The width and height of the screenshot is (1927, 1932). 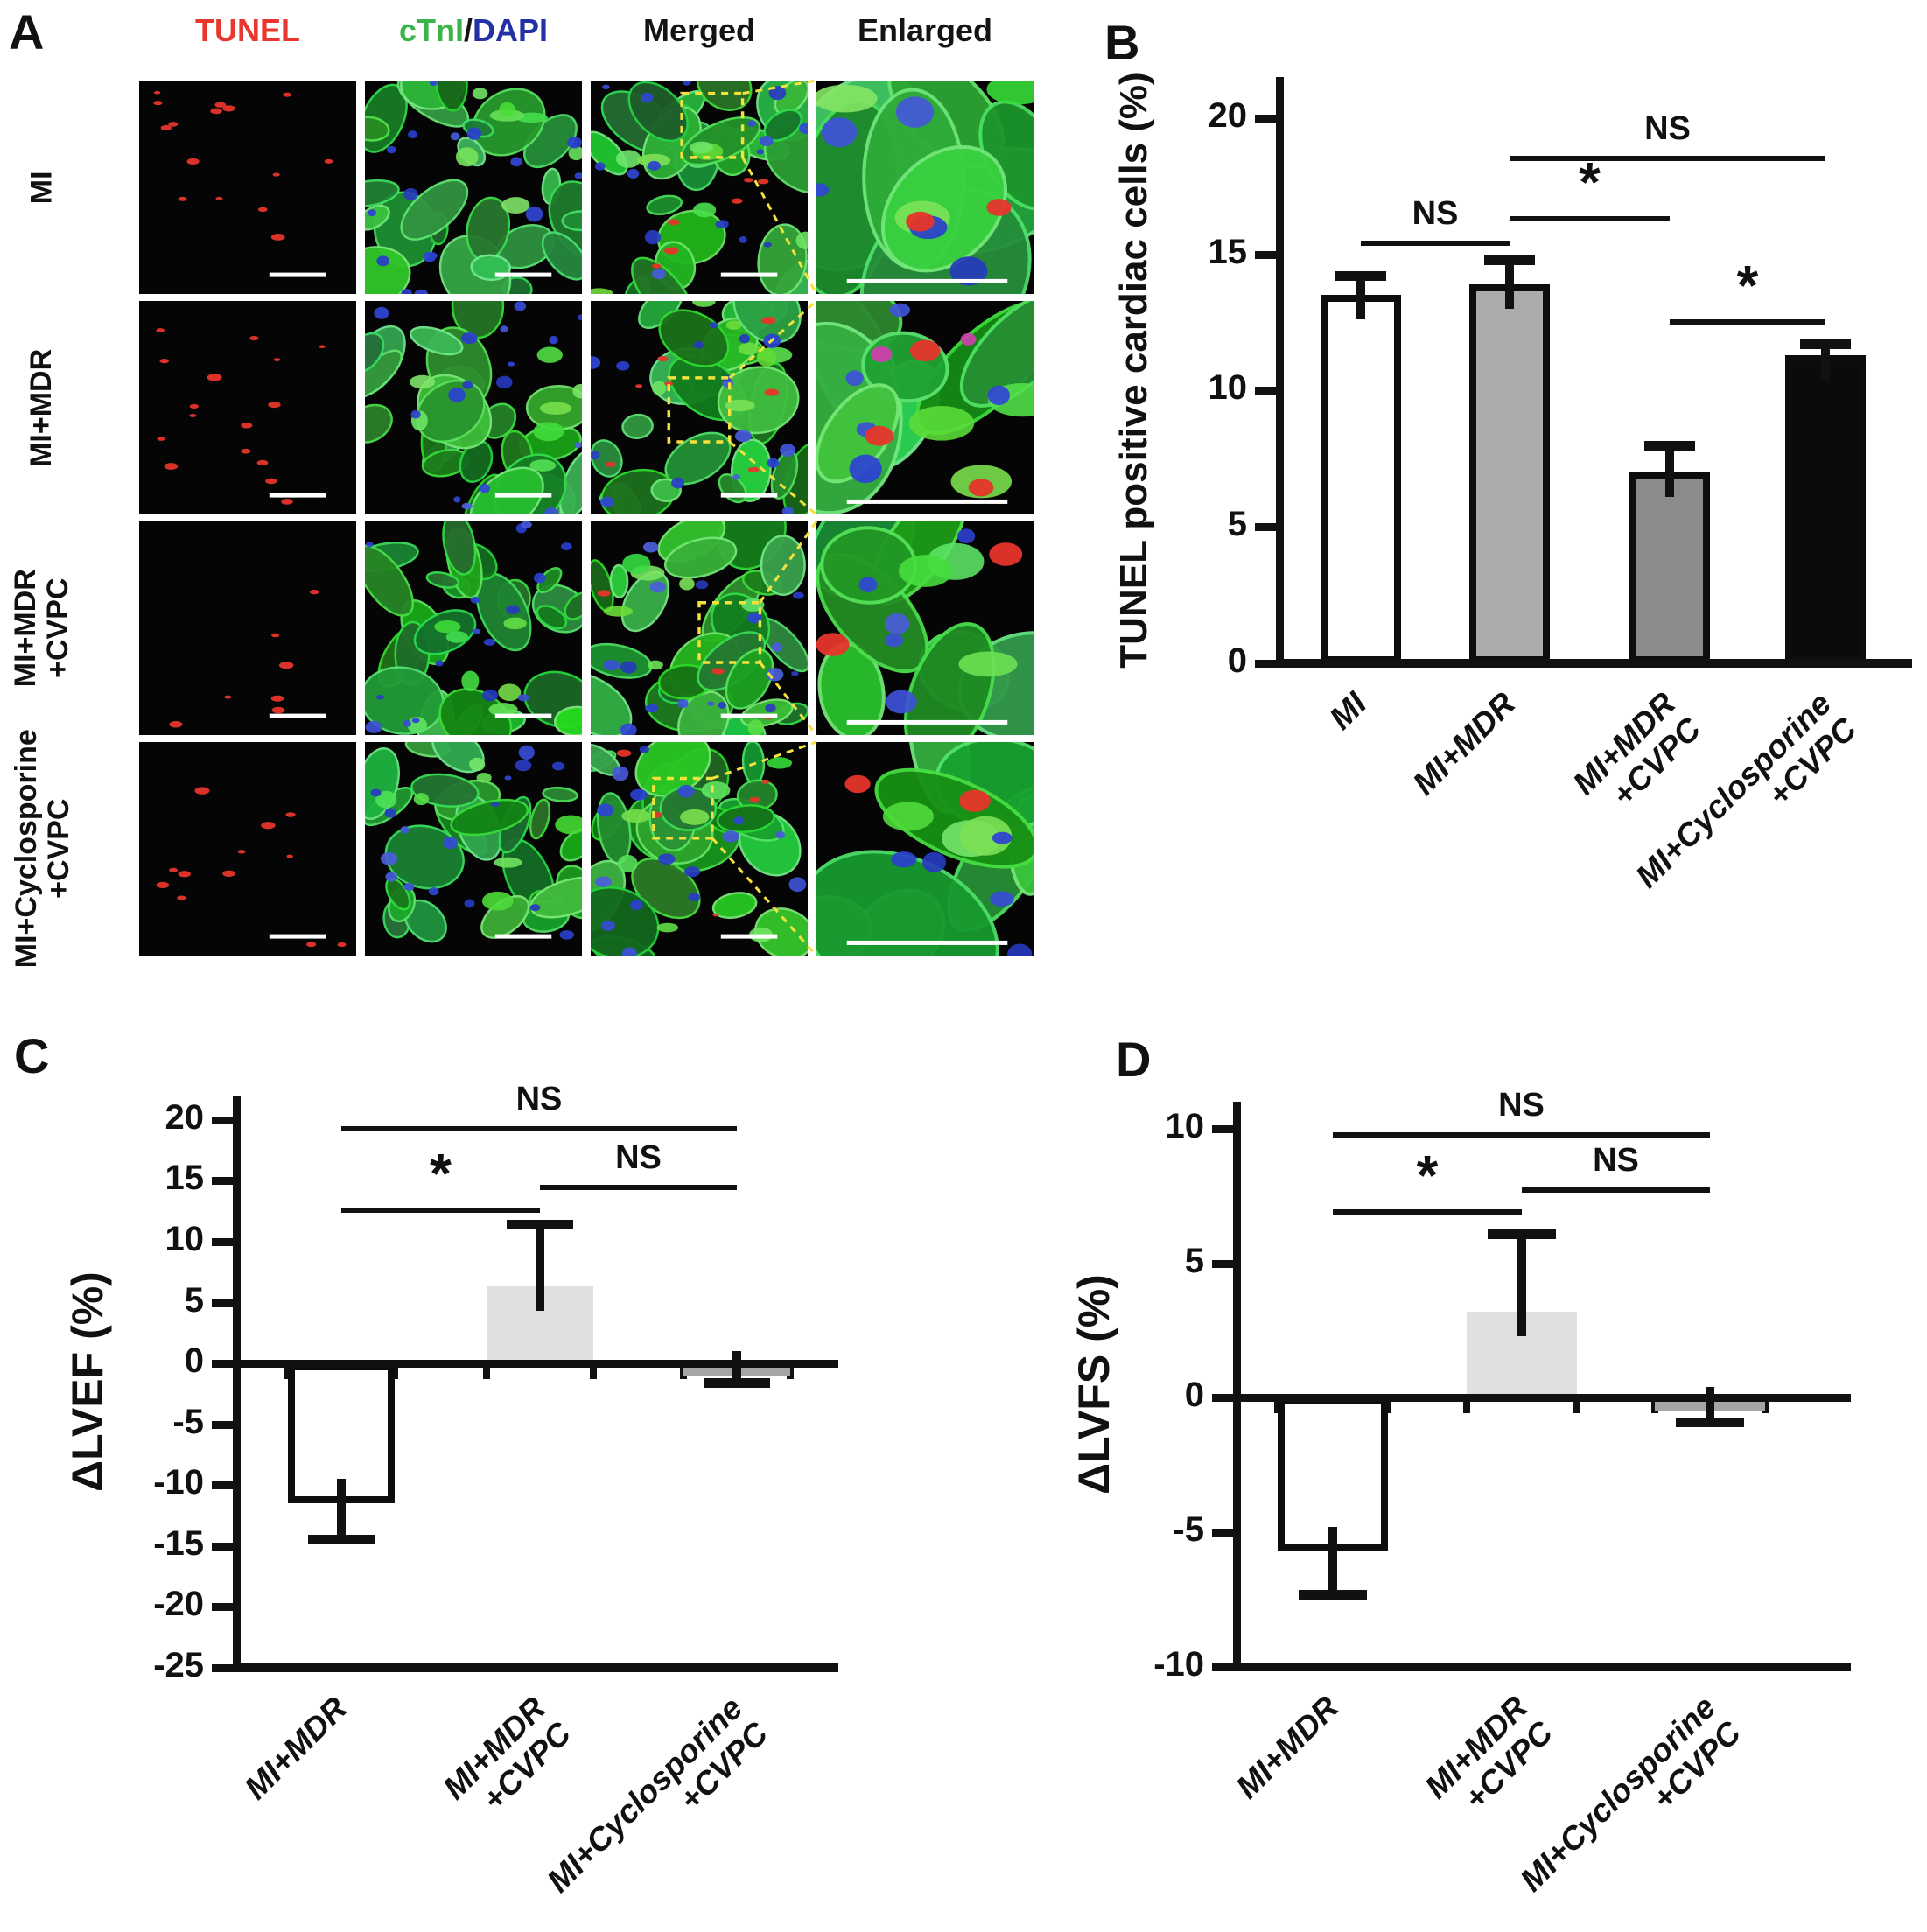 What do you see at coordinates (247, 30) in the screenshot?
I see `column-header-tunel: TUNEL` at bounding box center [247, 30].